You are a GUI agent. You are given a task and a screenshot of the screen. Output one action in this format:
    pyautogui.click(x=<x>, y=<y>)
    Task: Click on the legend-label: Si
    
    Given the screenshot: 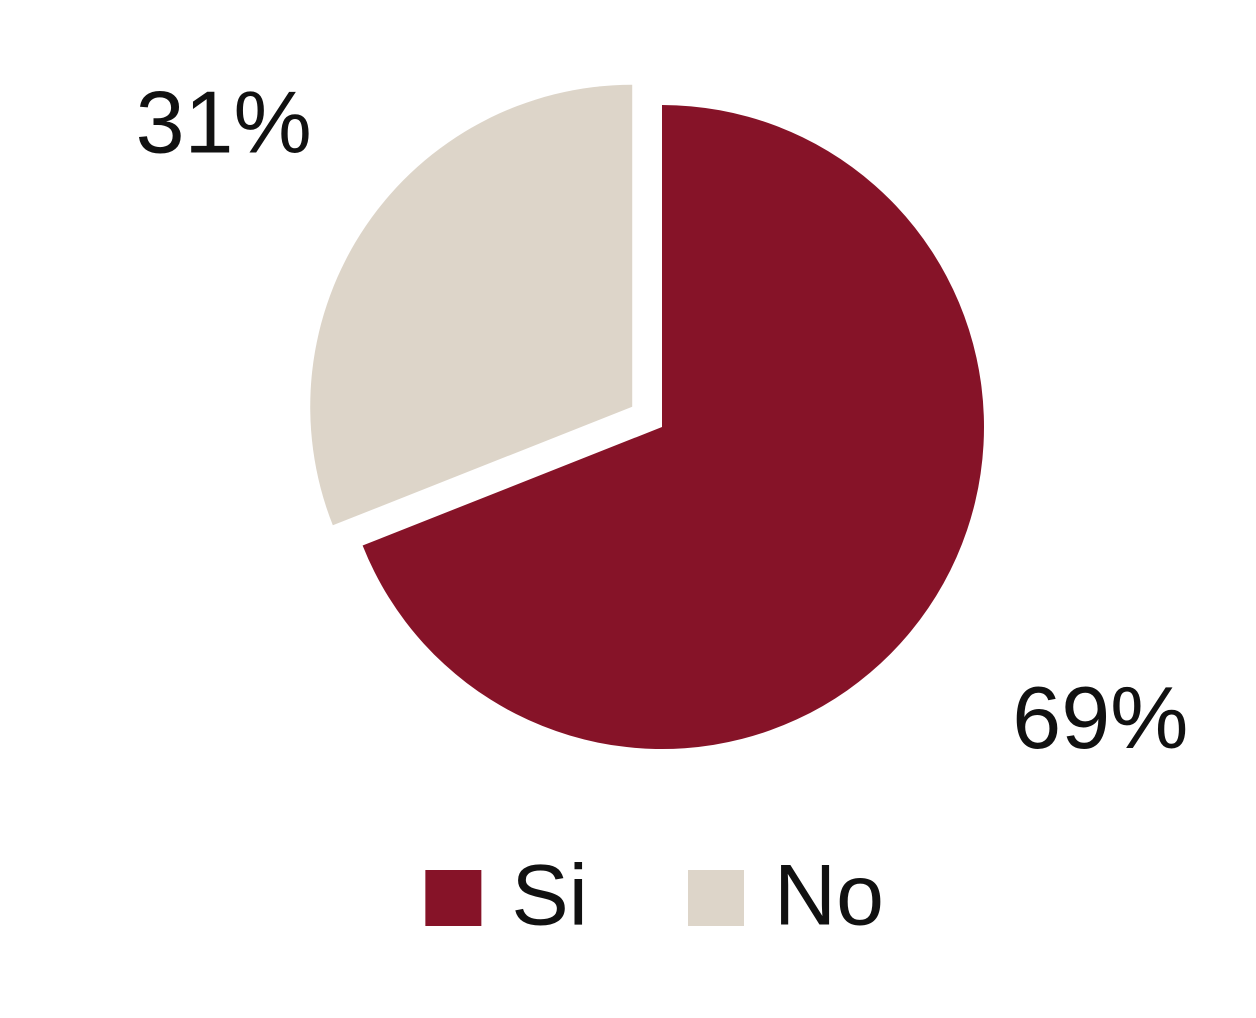 What is the action you would take?
    pyautogui.click(x=549, y=896)
    